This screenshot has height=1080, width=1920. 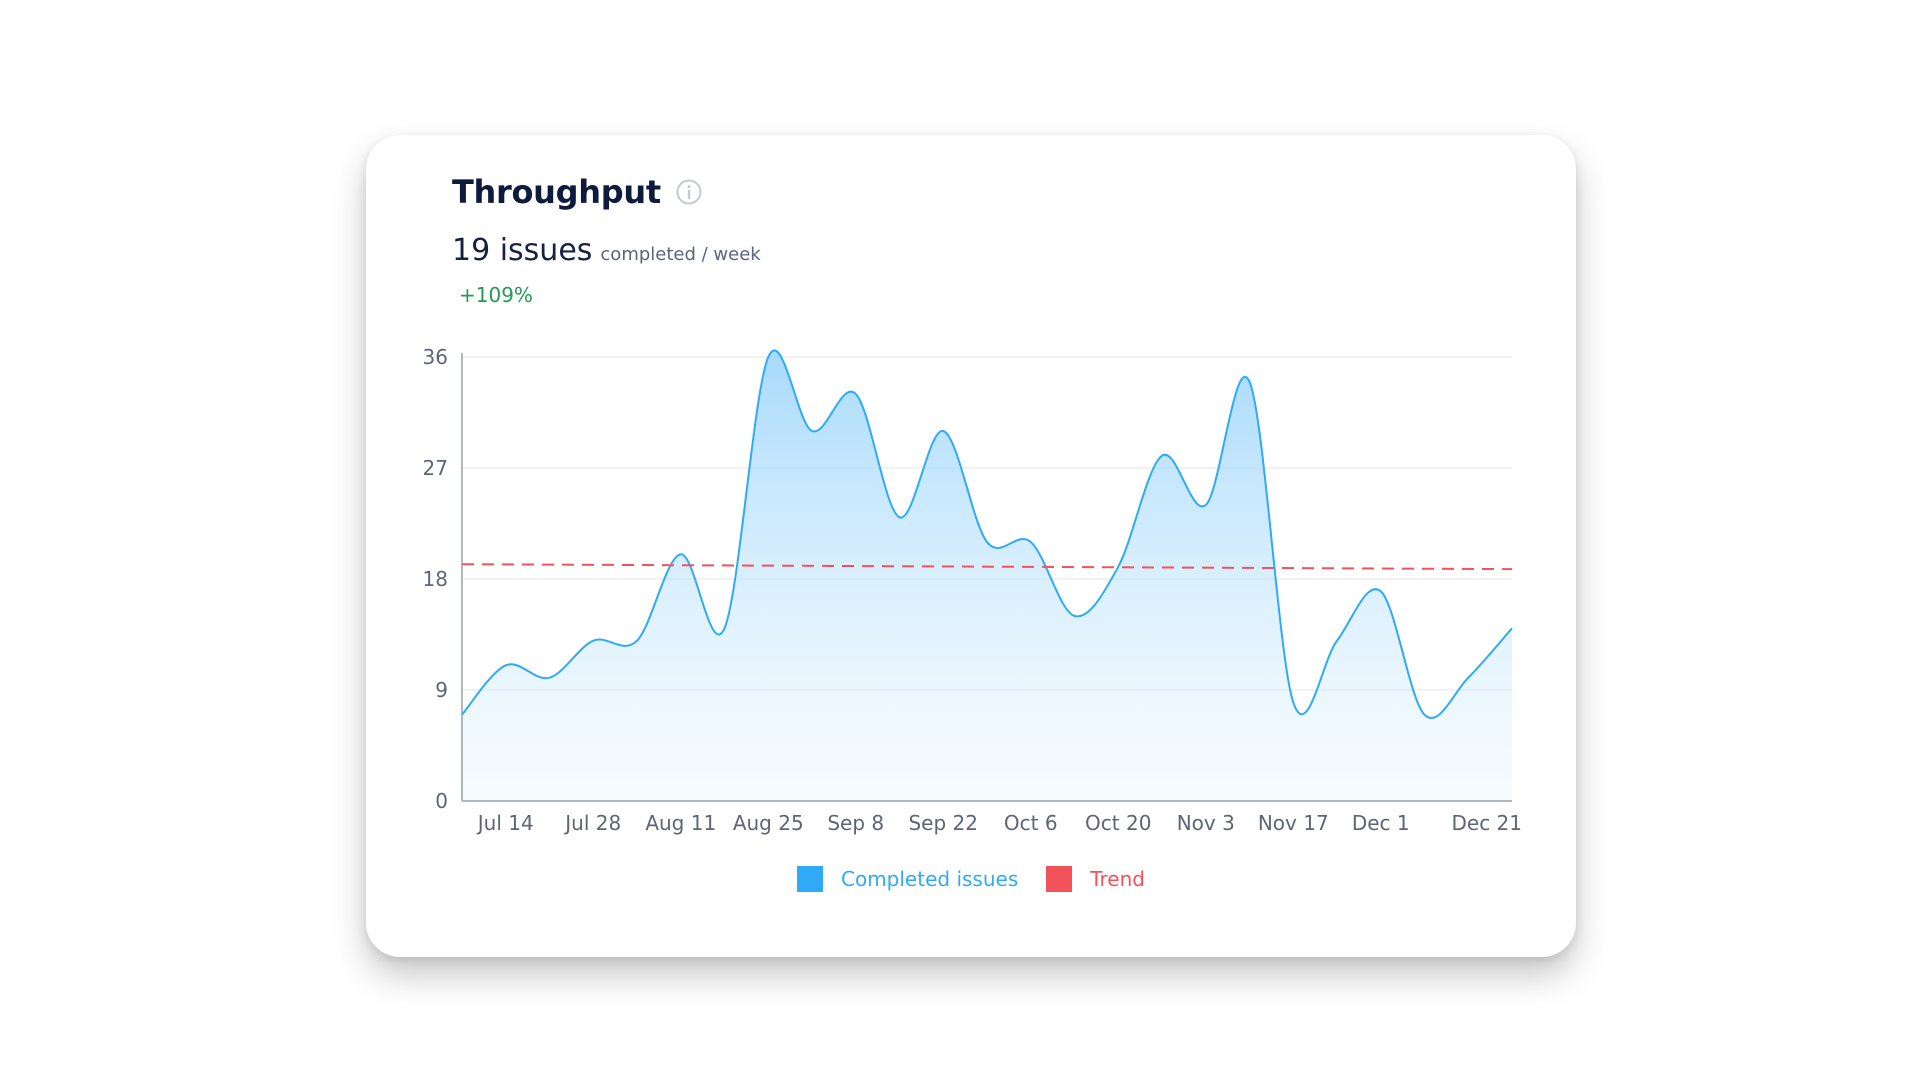 What do you see at coordinates (441, 690) in the screenshot?
I see `y-tick-label-9: 9` at bounding box center [441, 690].